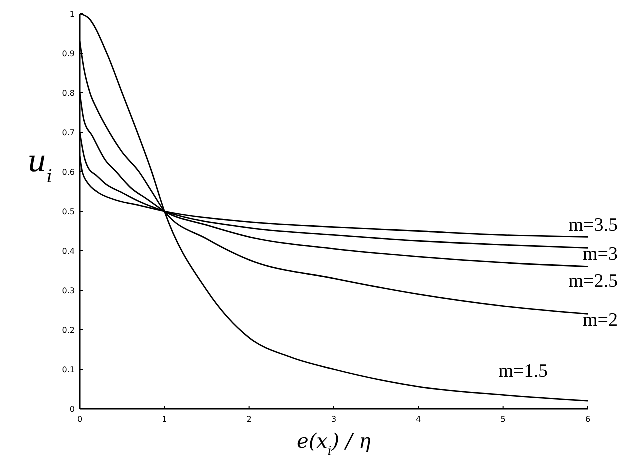 This screenshot has height=459, width=624. What do you see at coordinates (419, 419) in the screenshot?
I see `x-tick-label: 4` at bounding box center [419, 419].